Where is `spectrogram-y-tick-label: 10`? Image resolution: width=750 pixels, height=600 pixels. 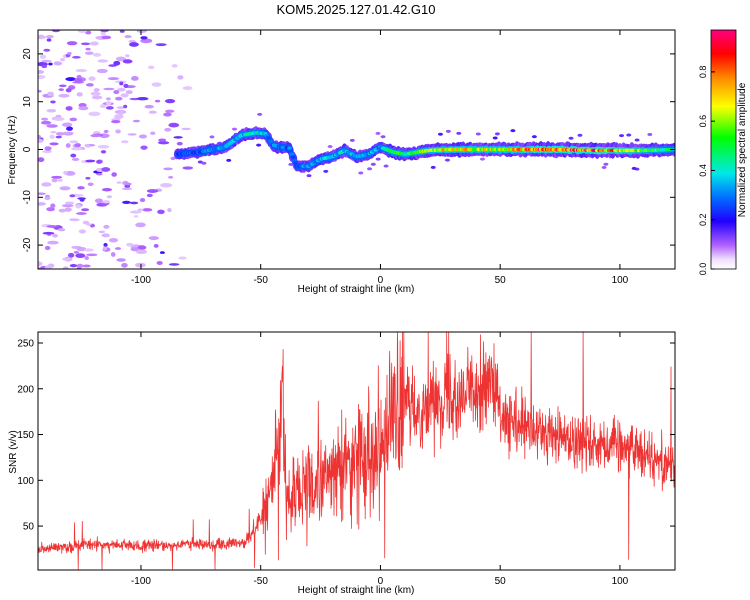 spectrogram-y-tick-label: 10 is located at coordinates (27, 102).